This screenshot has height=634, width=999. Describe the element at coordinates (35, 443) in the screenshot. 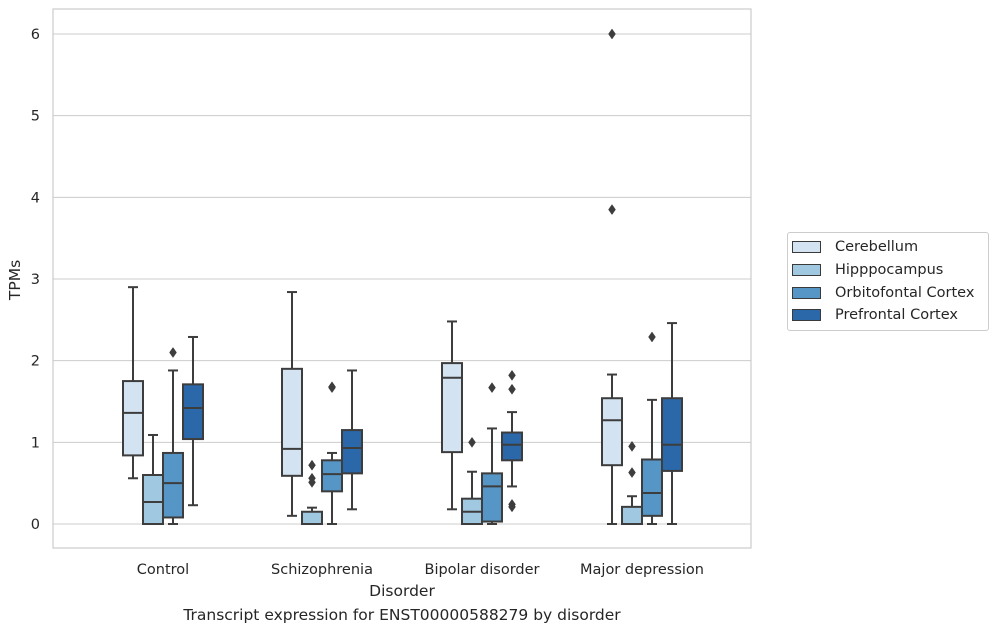

I see `y-tick-label: 1` at that location.